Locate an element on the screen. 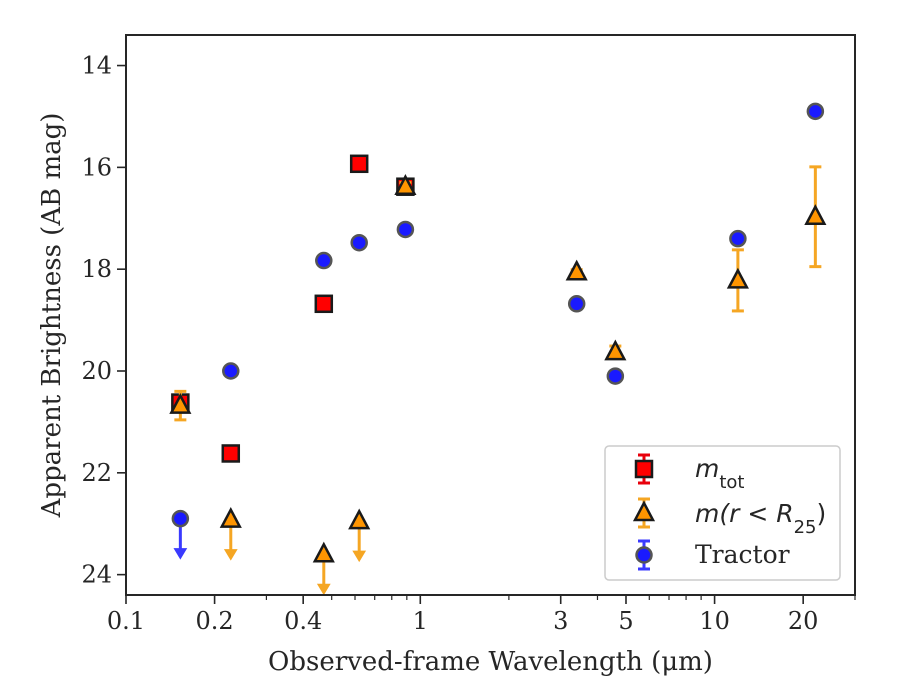 The height and width of the screenshot is (700, 900). y-tick-label: 16 is located at coordinates (96, 167).